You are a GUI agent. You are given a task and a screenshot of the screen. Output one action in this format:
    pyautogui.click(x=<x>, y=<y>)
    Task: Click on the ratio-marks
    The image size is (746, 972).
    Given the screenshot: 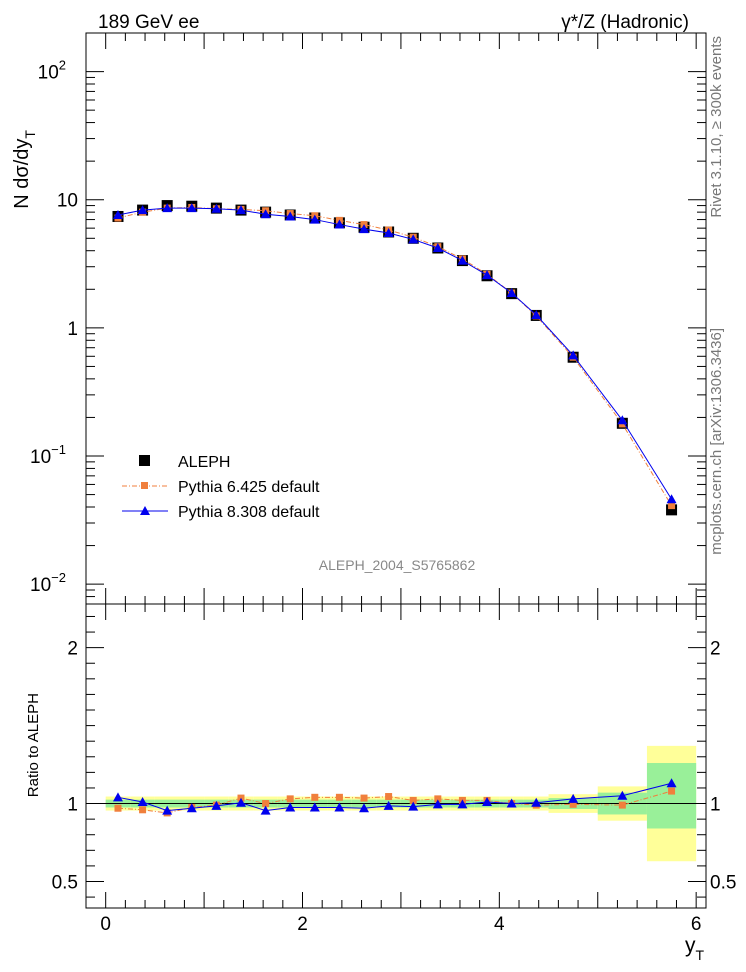 What is the action you would take?
    pyautogui.click(x=394, y=797)
    